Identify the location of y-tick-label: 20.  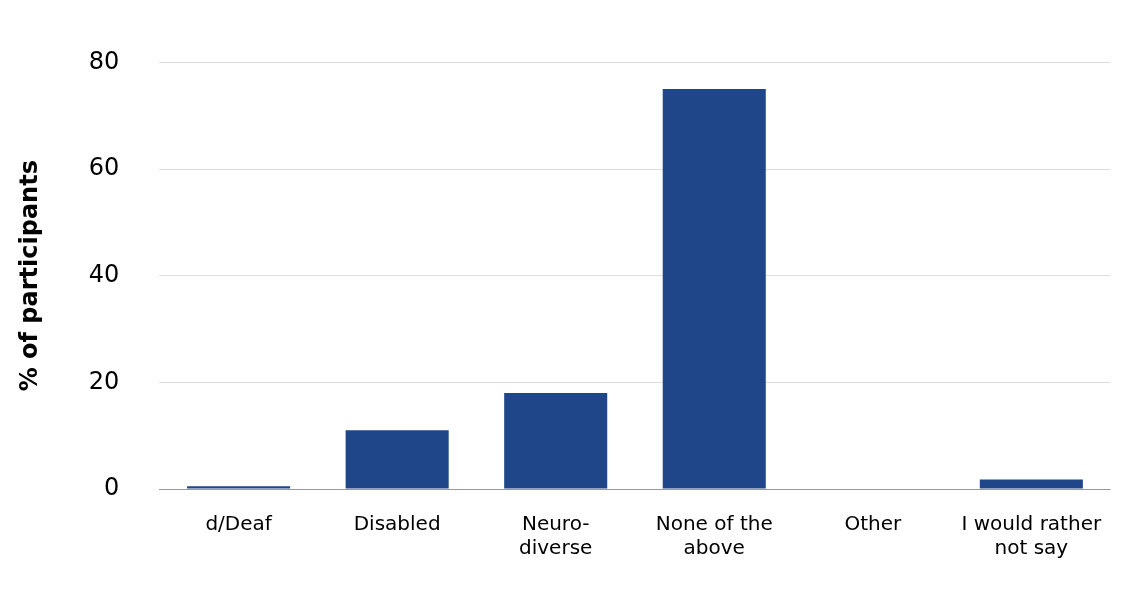
(104, 380).